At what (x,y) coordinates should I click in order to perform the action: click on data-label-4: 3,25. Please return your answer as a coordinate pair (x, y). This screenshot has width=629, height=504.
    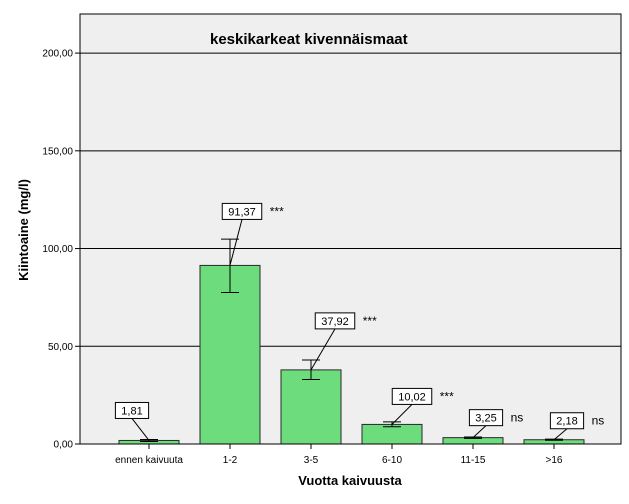
    Looking at the image, I should click on (485, 419).